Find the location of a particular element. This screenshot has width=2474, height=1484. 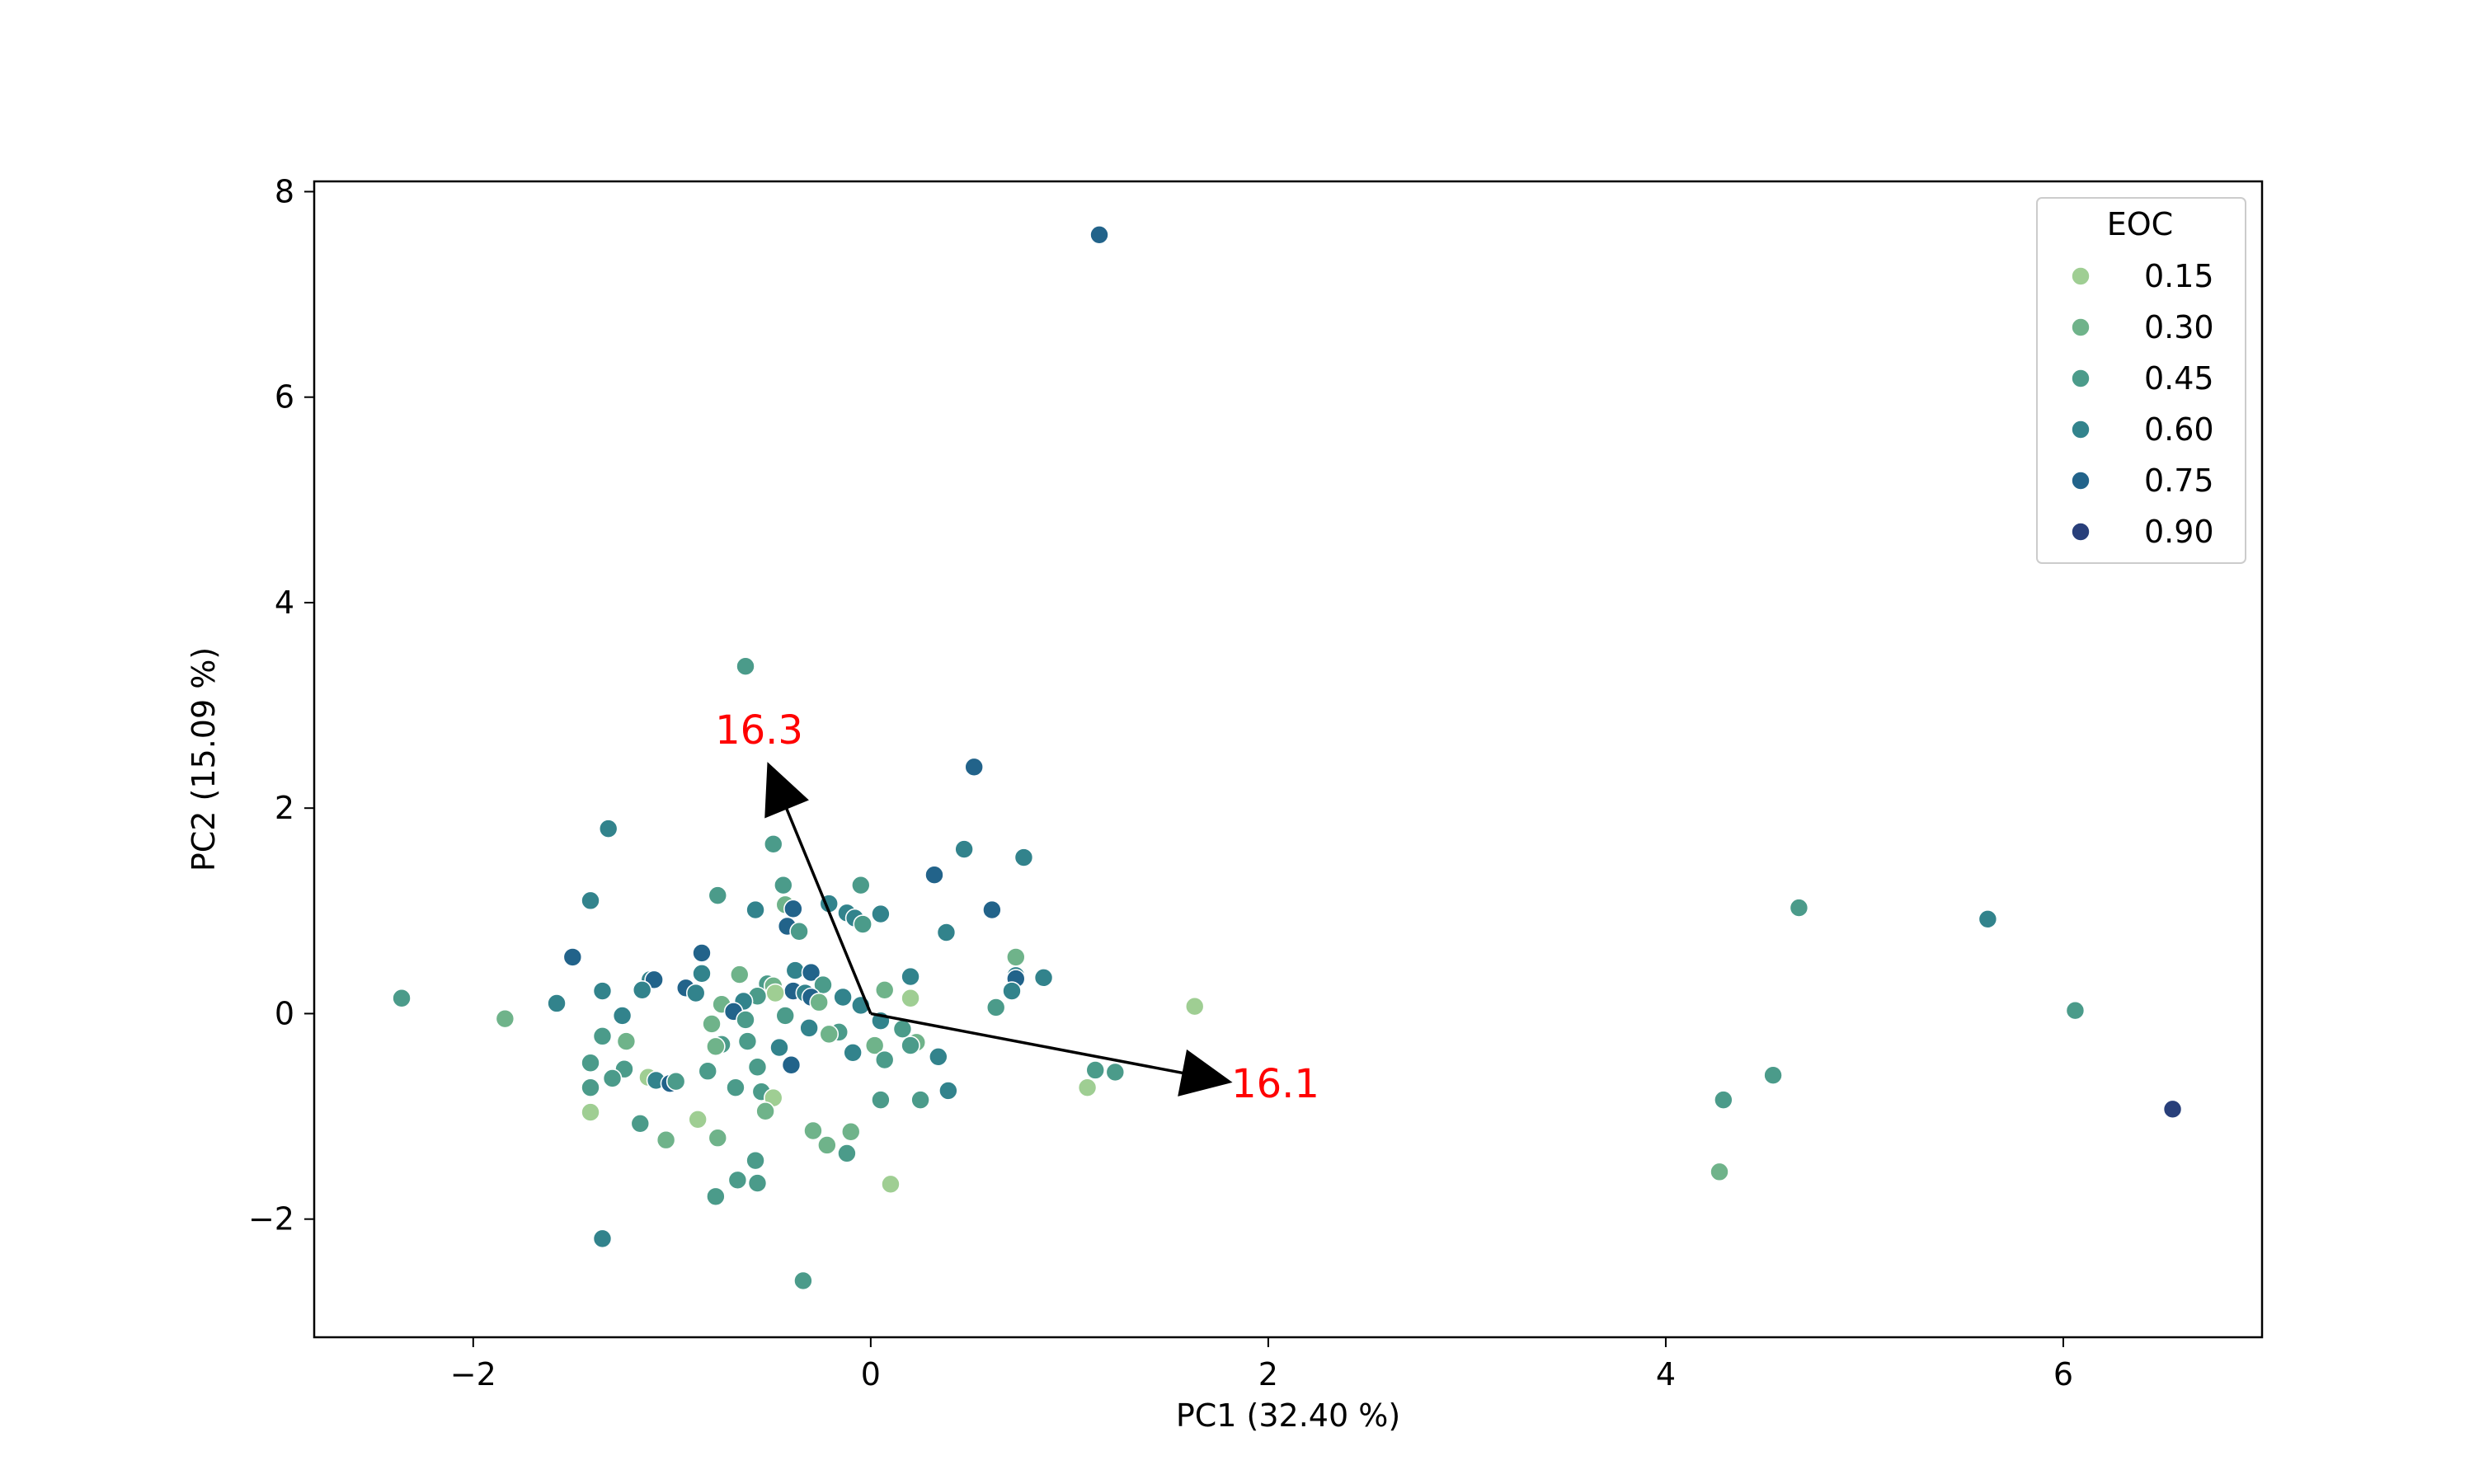

y-tick-label: 6 is located at coordinates (284, 397).